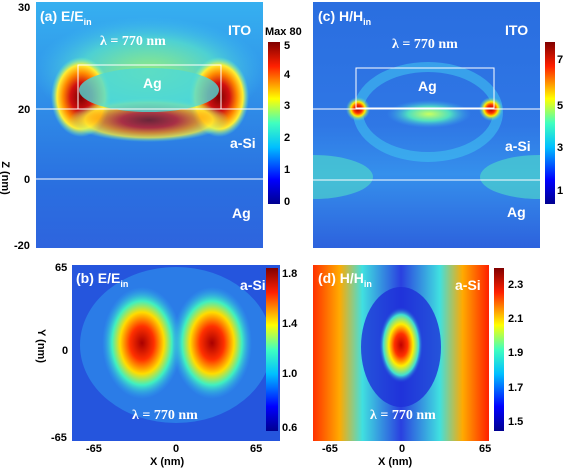 This screenshot has width=567, height=471. What do you see at coordinates (61, 268) in the screenshot?
I see `y-axis-tick: 65` at bounding box center [61, 268].